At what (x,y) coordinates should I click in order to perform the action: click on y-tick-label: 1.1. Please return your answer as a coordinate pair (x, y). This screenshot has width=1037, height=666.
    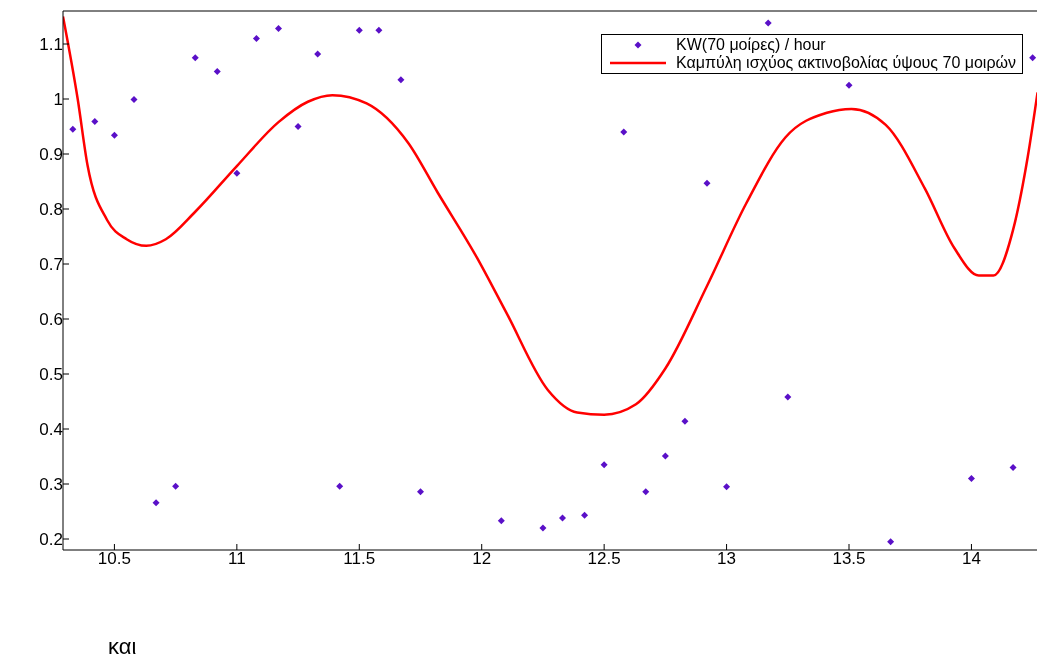
    Looking at the image, I should click on (51, 45).